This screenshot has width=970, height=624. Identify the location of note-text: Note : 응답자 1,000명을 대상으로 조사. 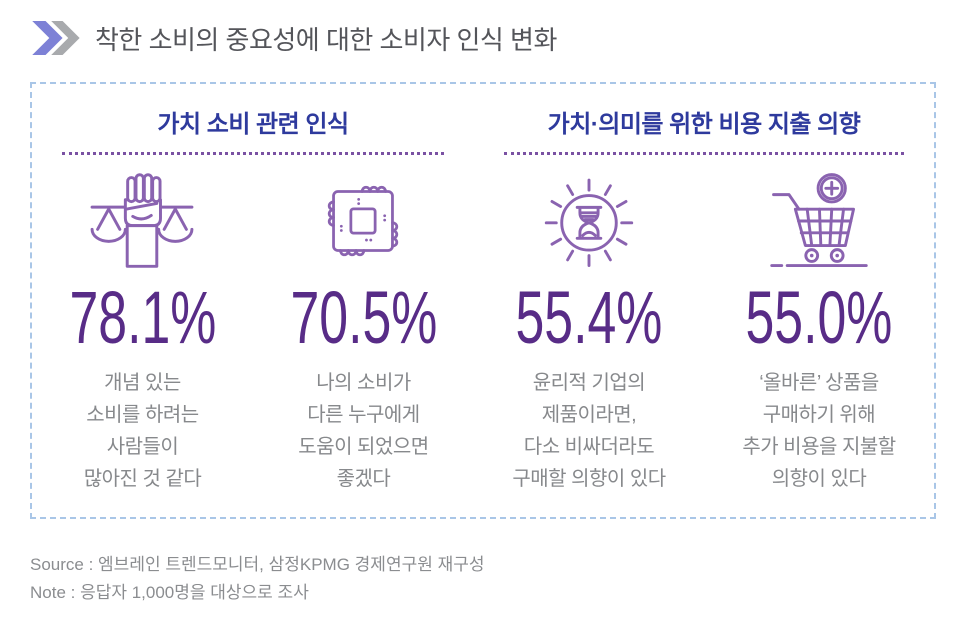
(169, 592).